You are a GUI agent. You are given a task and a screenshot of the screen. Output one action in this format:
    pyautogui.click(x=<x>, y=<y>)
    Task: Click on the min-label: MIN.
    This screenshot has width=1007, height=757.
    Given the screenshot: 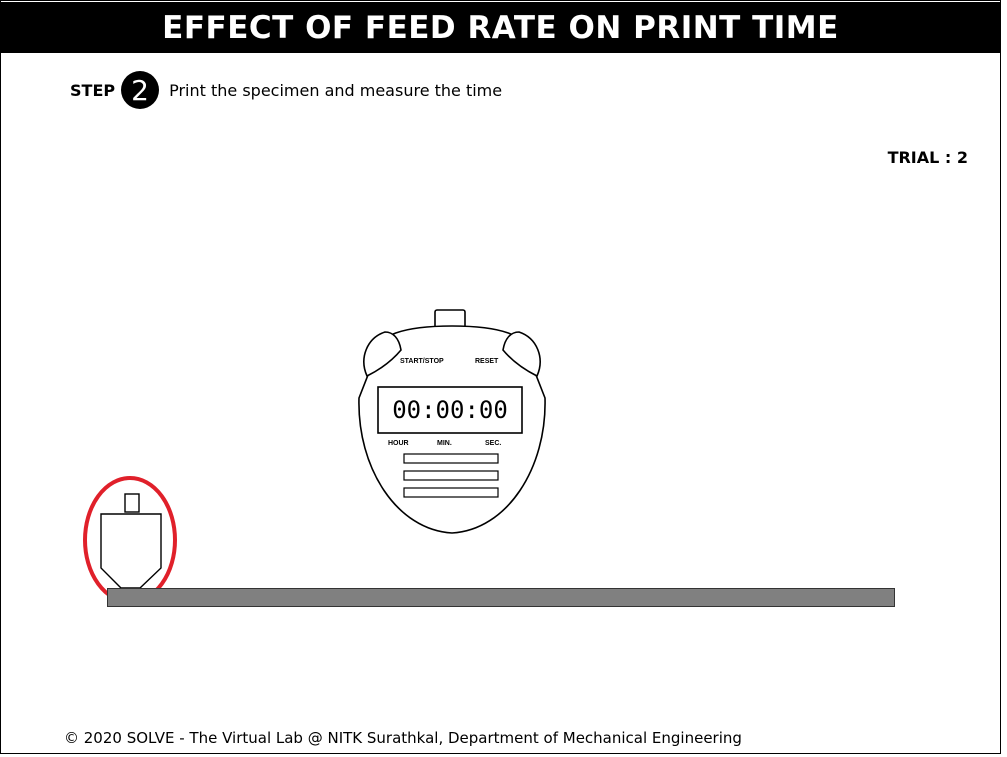 What is the action you would take?
    pyautogui.click(x=444, y=443)
    